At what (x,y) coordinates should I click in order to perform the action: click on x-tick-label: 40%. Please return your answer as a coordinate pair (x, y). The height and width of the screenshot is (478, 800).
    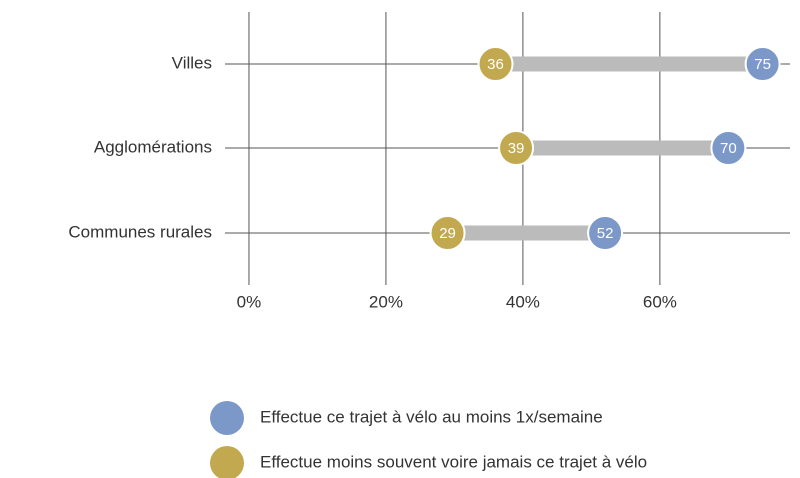
    Looking at the image, I should click on (523, 301).